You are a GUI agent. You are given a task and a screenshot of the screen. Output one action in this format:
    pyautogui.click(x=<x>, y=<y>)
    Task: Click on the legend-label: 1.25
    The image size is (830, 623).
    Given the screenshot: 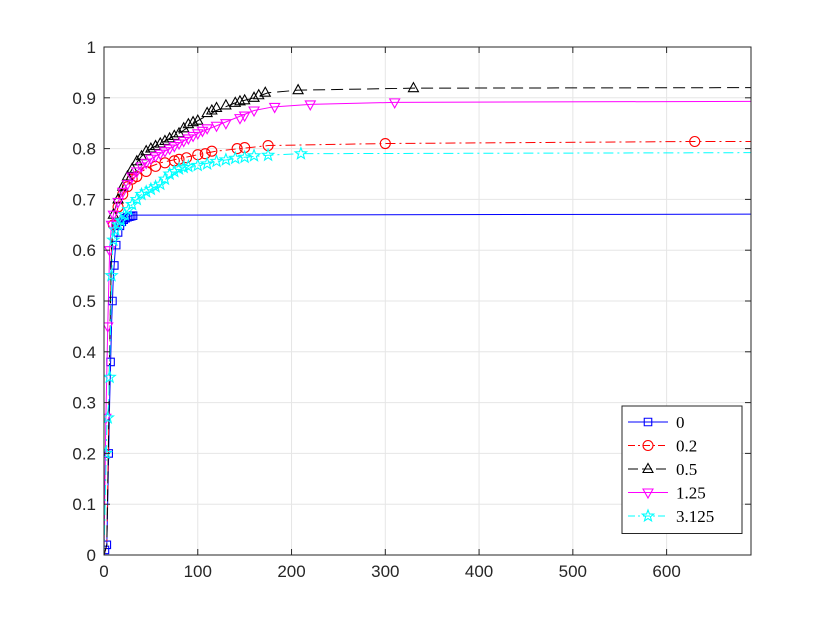 What is the action you would take?
    pyautogui.click(x=691, y=493)
    